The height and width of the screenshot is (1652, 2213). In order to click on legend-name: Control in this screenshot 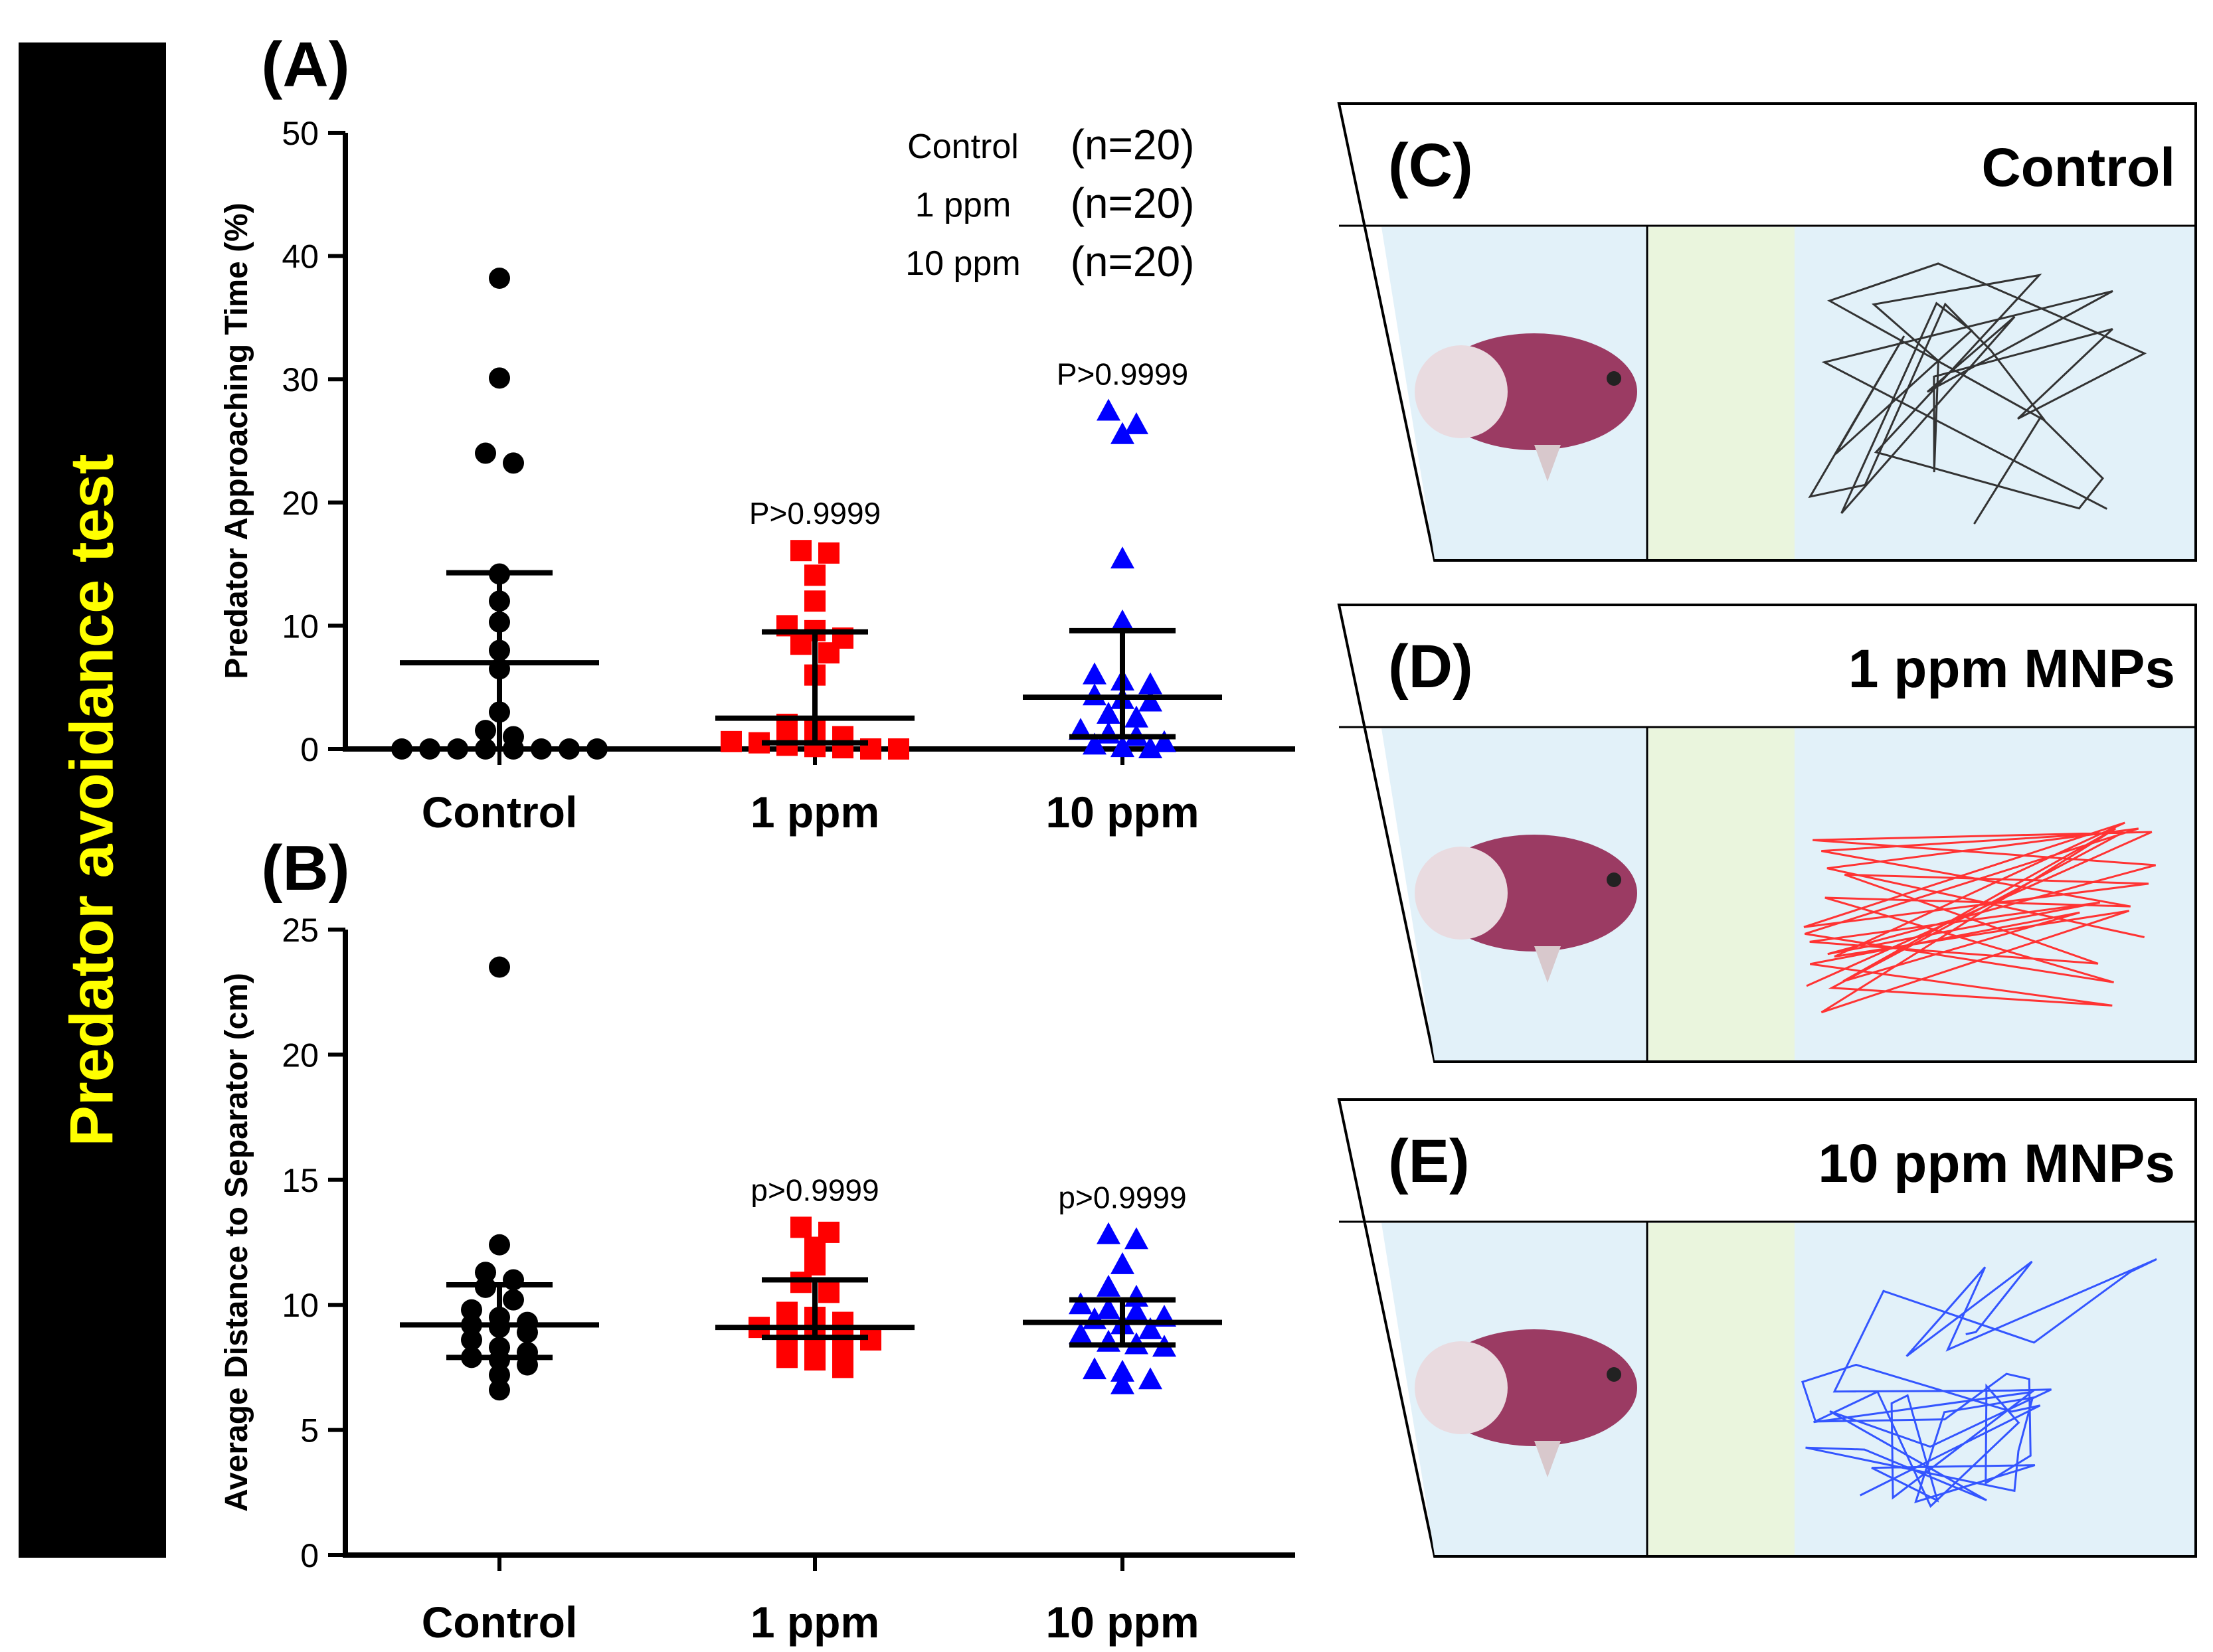, I will do `click(963, 146)`.